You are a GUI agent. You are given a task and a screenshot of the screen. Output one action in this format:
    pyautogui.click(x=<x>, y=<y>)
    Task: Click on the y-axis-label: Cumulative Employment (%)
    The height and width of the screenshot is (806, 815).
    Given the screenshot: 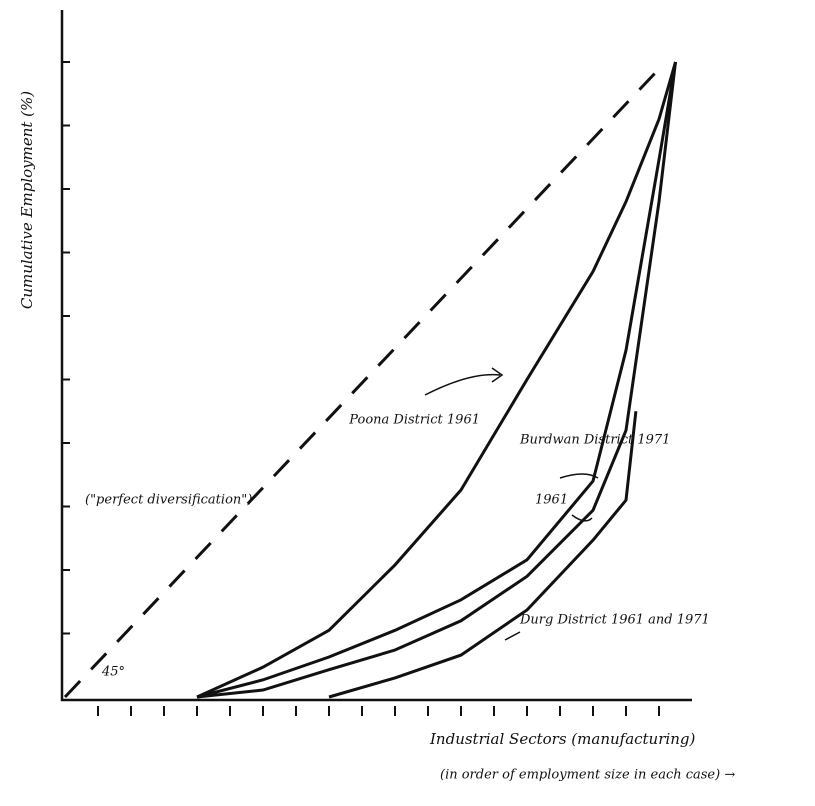 What is the action you would take?
    pyautogui.click(x=27, y=200)
    